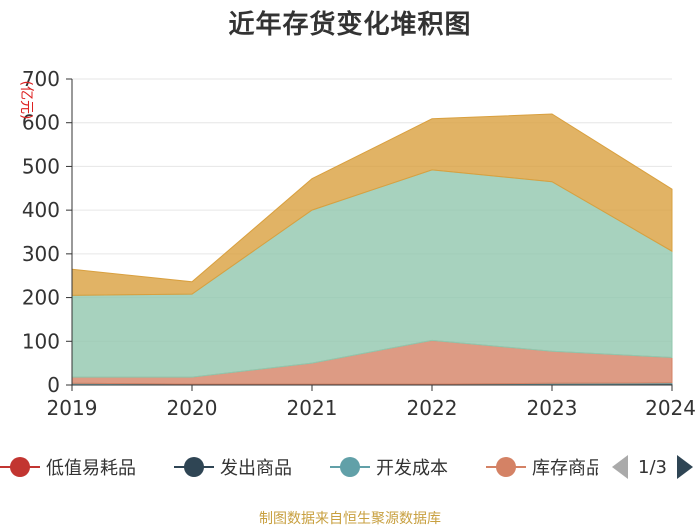 The image size is (700, 528). What do you see at coordinates (350, 519) in the screenshot?
I see `data-source-footer: 制图数据来自恒生聚源数据库` at bounding box center [350, 519].